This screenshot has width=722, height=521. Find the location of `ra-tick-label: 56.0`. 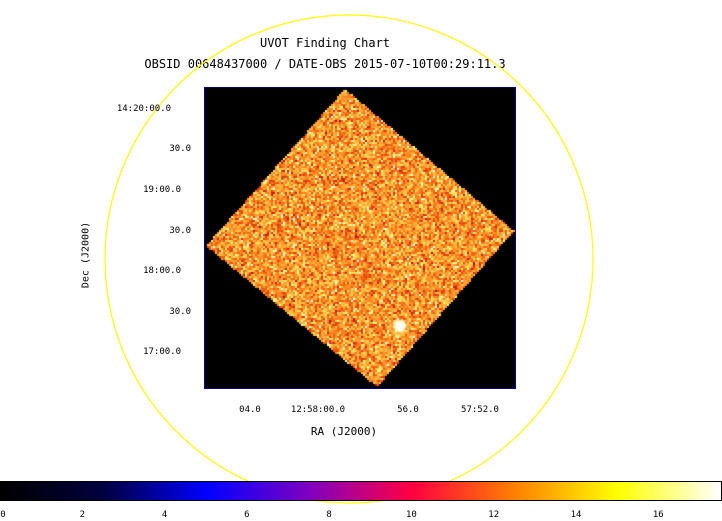

ra-tick-label: 56.0 is located at coordinates (408, 410).